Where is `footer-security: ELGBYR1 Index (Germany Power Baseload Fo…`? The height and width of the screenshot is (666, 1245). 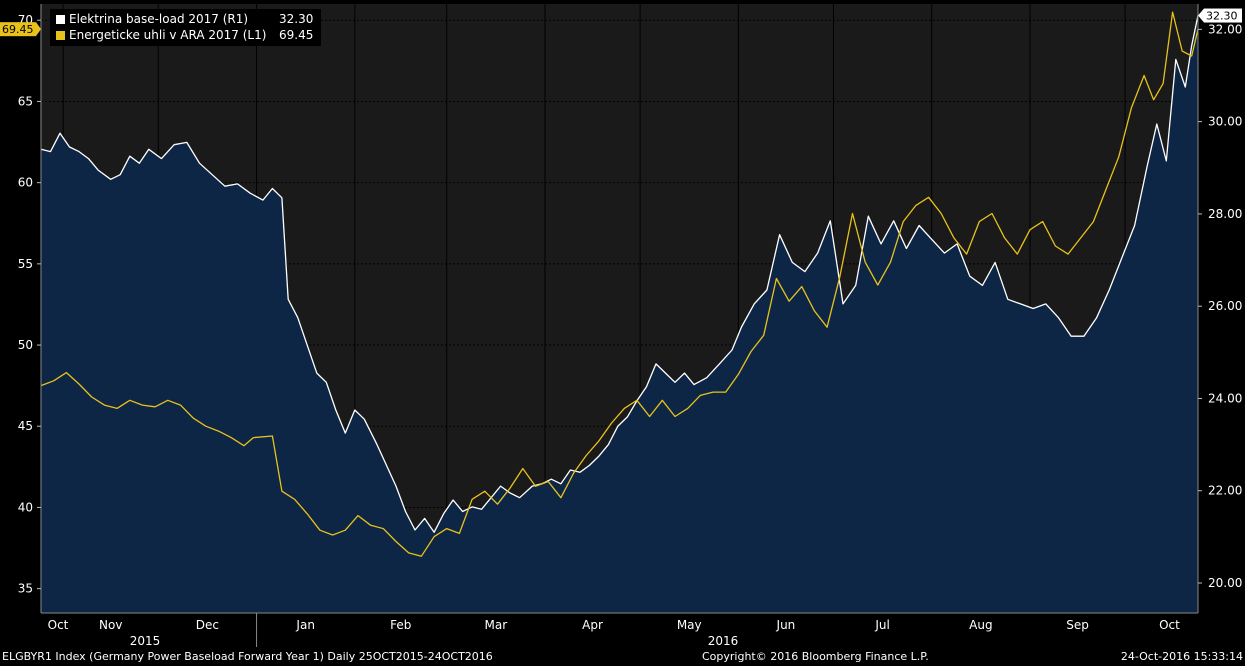 footer-security: ELGBYR1 Index (Germany Power Baseload Fo… is located at coordinates (247, 656).